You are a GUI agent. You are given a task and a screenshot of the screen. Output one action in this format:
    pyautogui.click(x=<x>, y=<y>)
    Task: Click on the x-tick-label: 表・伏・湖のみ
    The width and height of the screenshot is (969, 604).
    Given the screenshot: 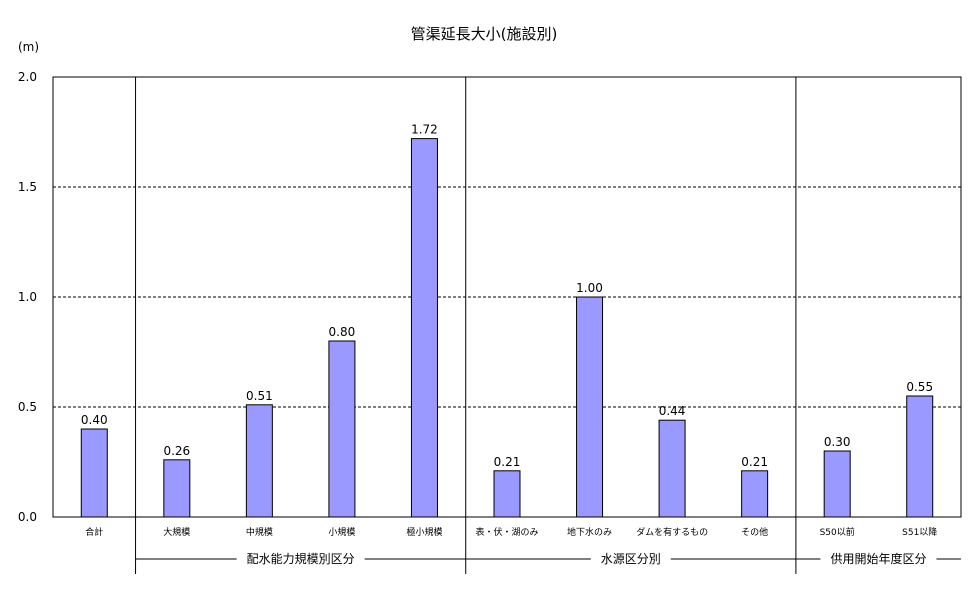 What is the action you would take?
    pyautogui.click(x=506, y=532)
    